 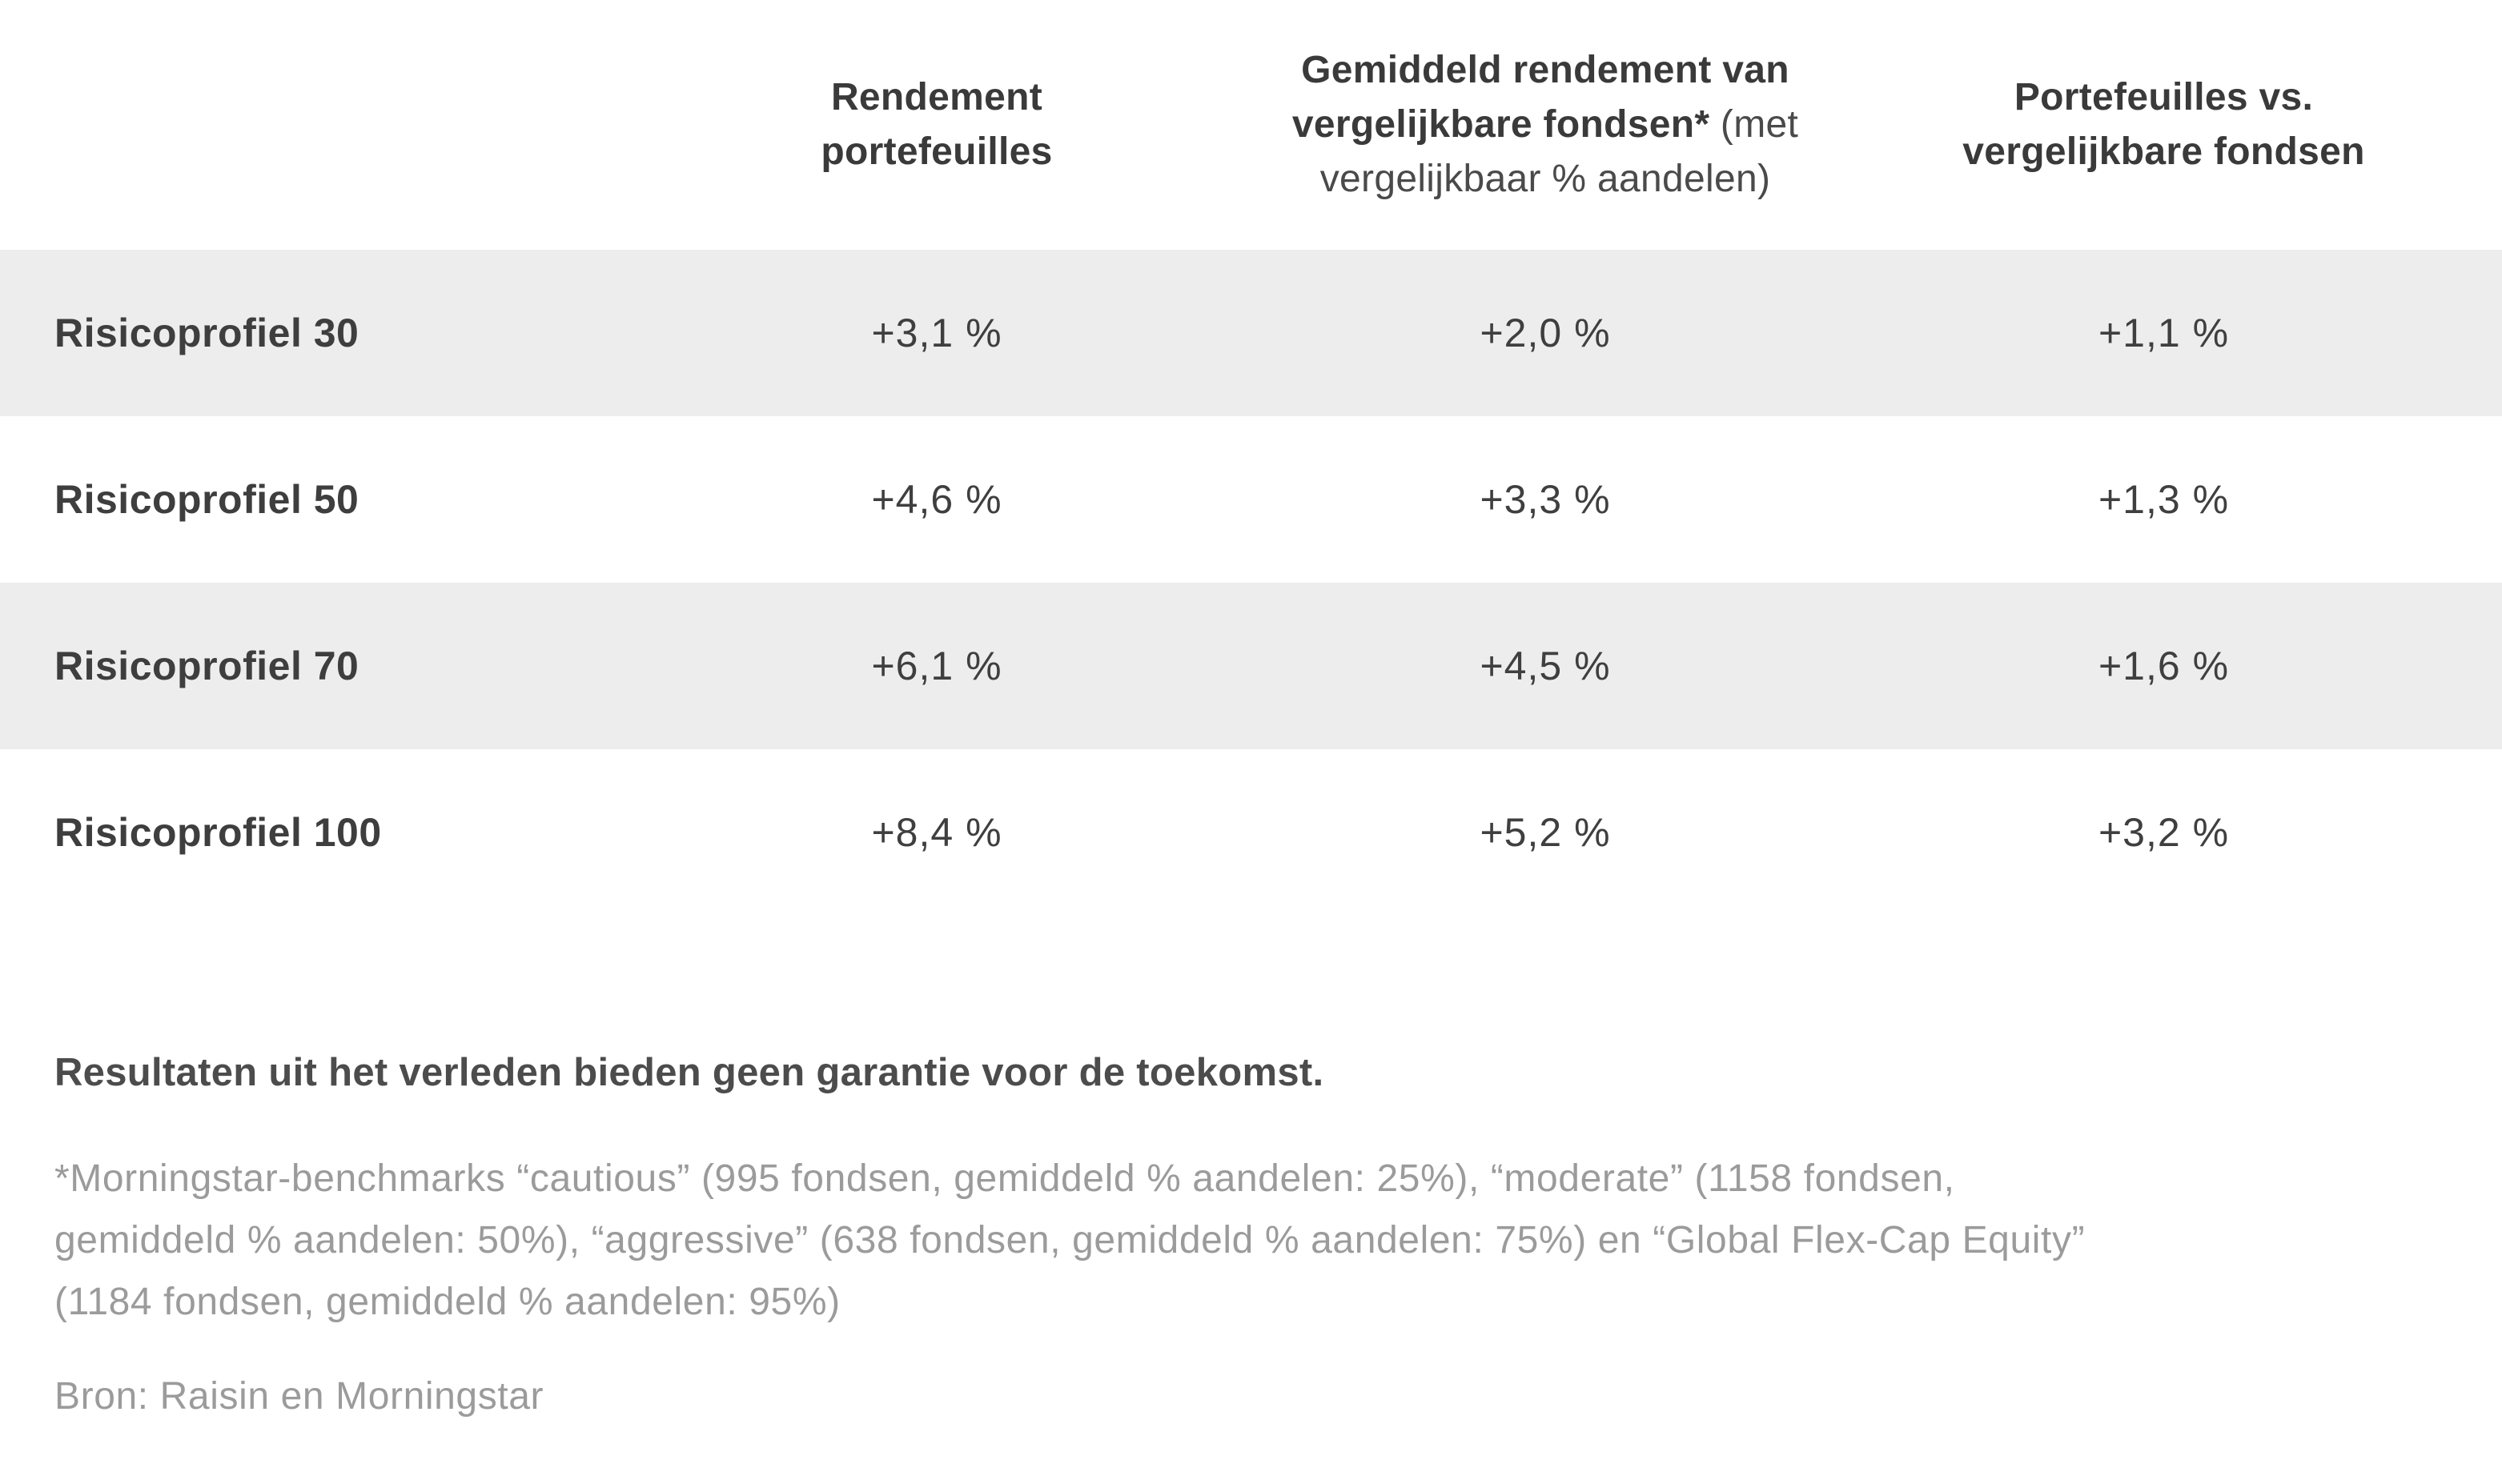 I want to click on value-verschil: +1,1 %, so click(x=2164, y=333).